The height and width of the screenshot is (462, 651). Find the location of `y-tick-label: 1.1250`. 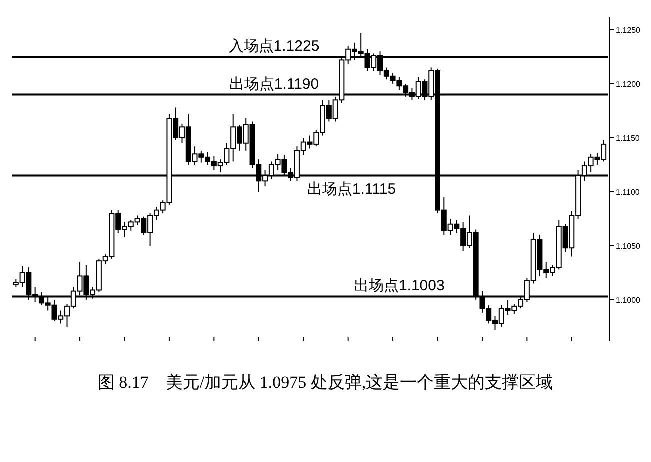

y-tick-label: 1.1250 is located at coordinates (629, 30).